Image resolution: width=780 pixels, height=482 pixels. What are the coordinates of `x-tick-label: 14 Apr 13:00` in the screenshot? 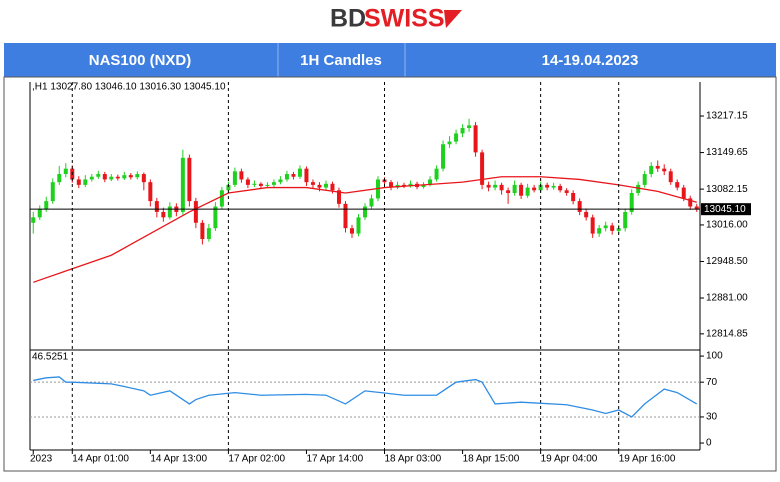 It's located at (178, 459).